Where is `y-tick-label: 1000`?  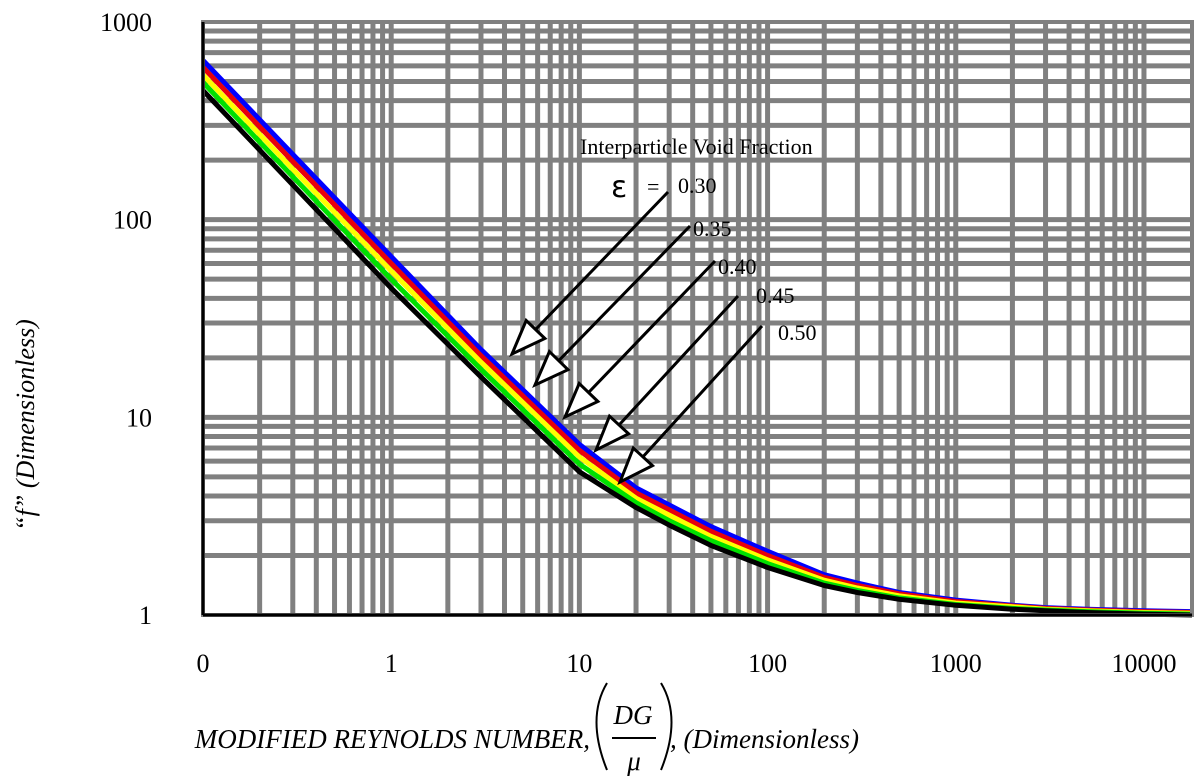 y-tick-label: 1000 is located at coordinates (126, 22).